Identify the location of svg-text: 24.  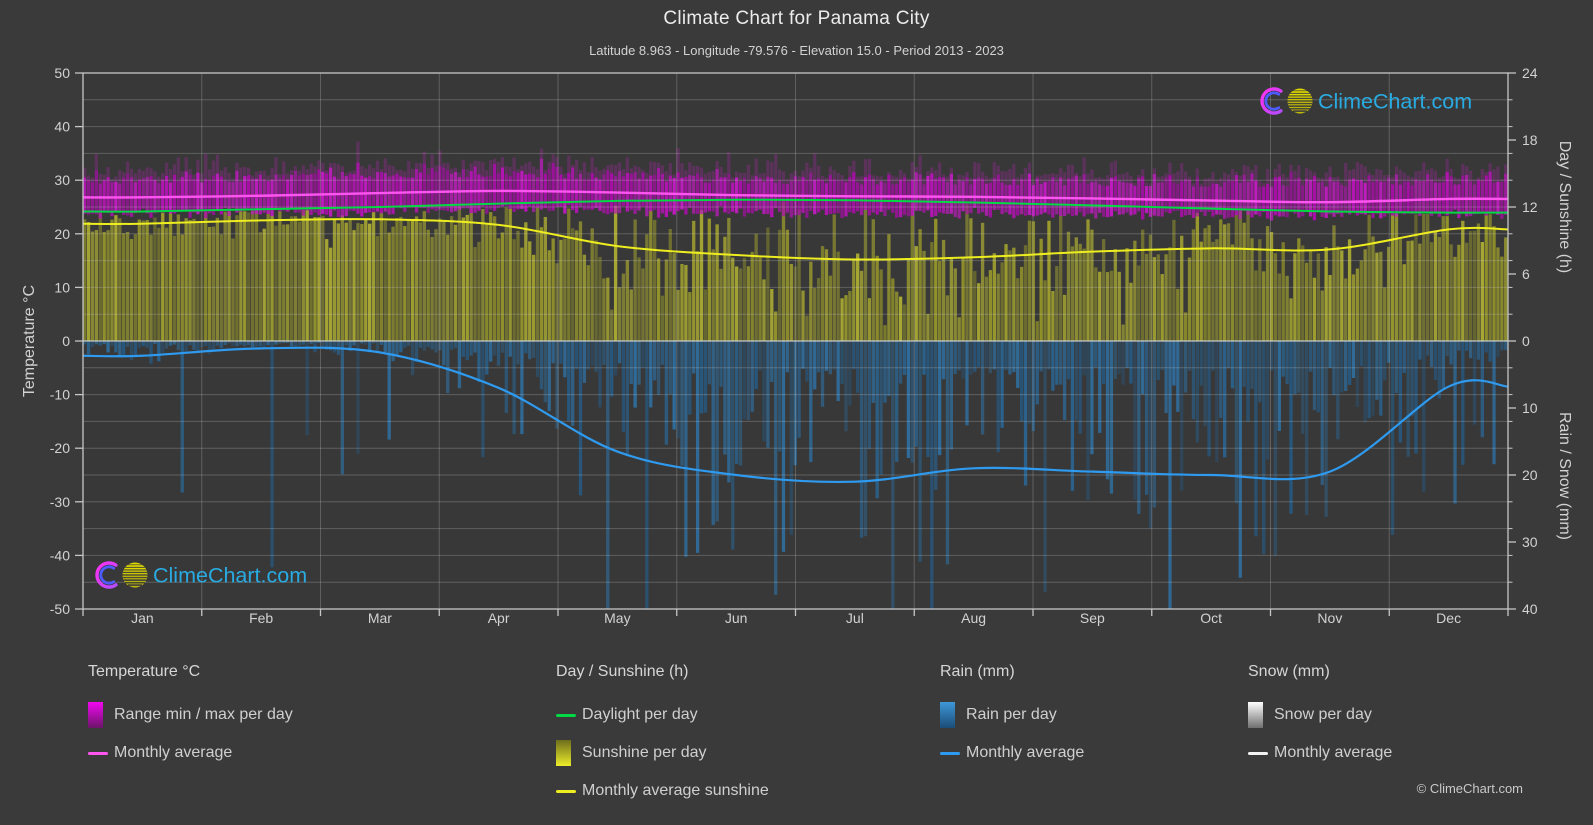
(1530, 73).